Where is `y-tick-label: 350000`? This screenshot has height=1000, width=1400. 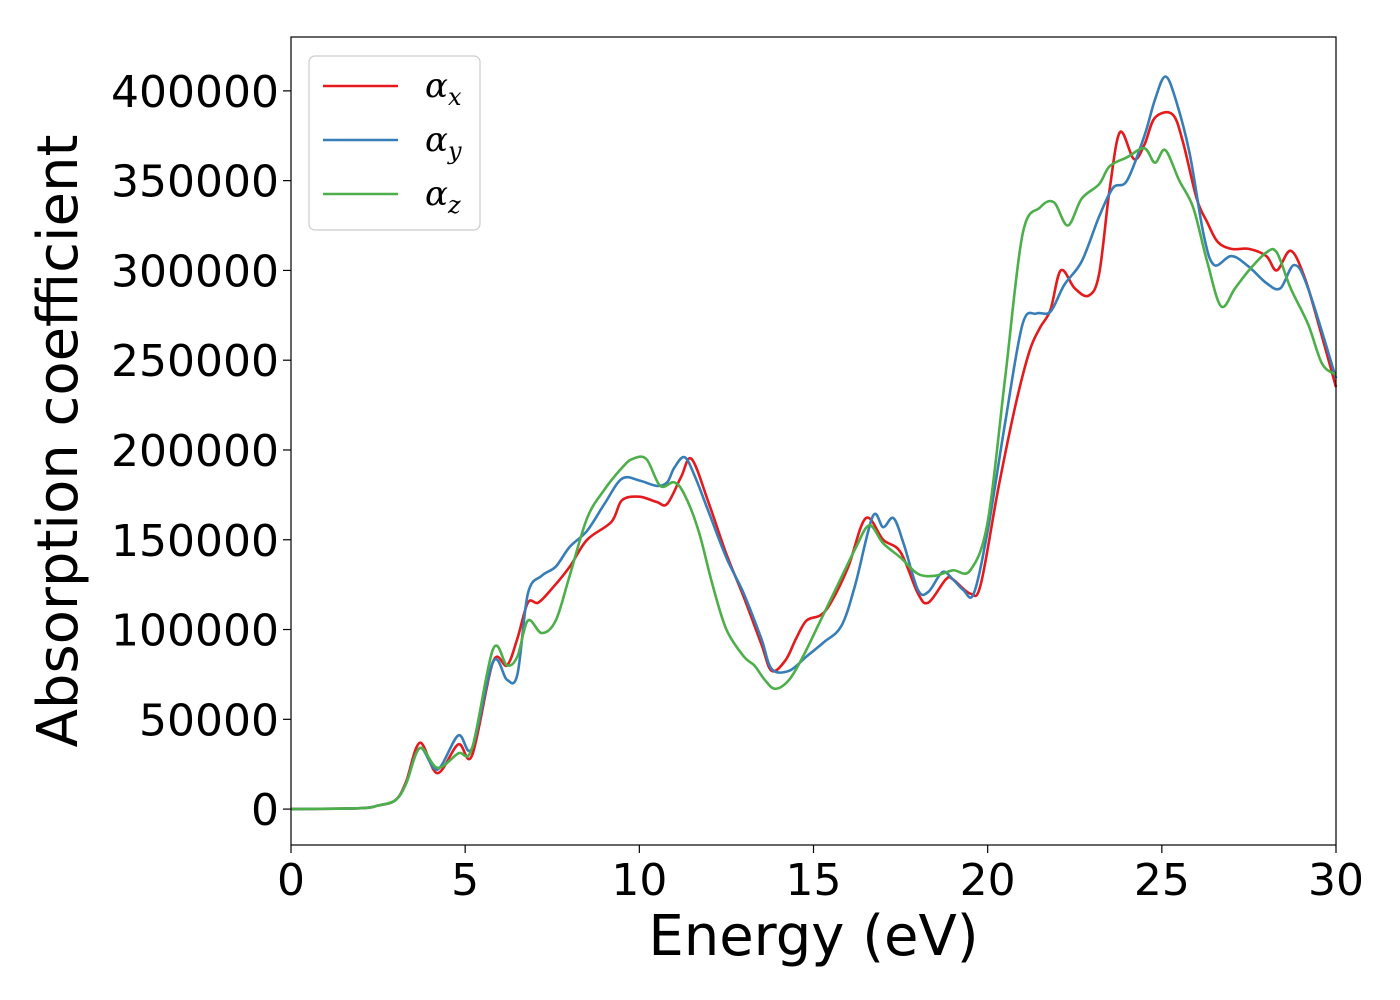 y-tick-label: 350000 is located at coordinates (195, 182).